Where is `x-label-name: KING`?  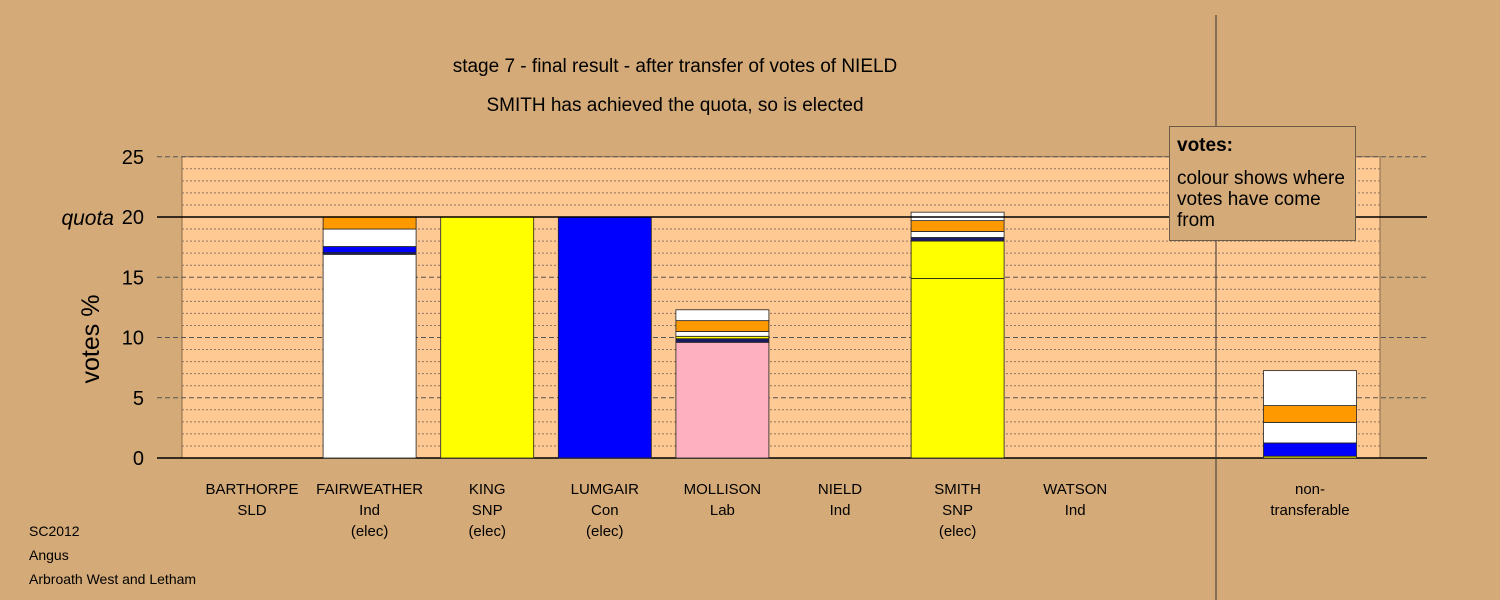 x-label-name: KING is located at coordinates (487, 489).